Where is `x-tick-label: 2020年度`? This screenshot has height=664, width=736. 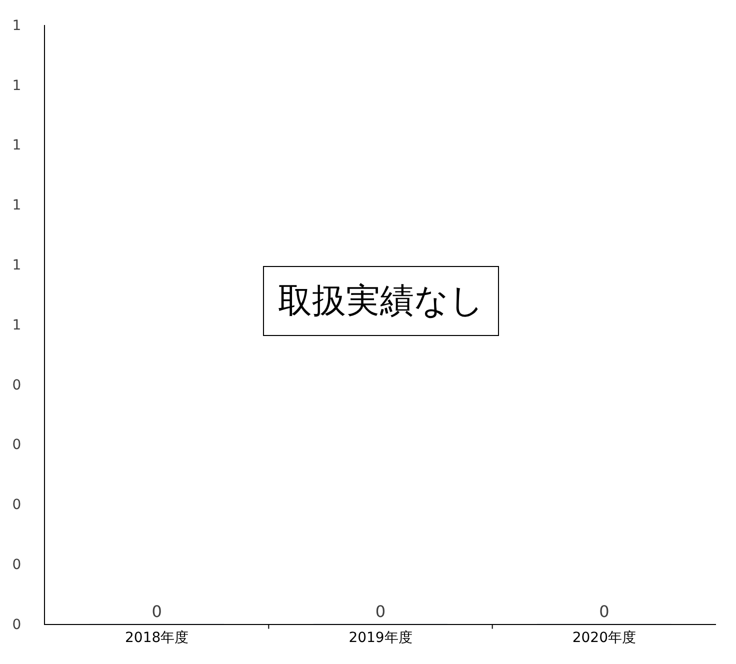 x-tick-label: 2020年度 is located at coordinates (604, 638).